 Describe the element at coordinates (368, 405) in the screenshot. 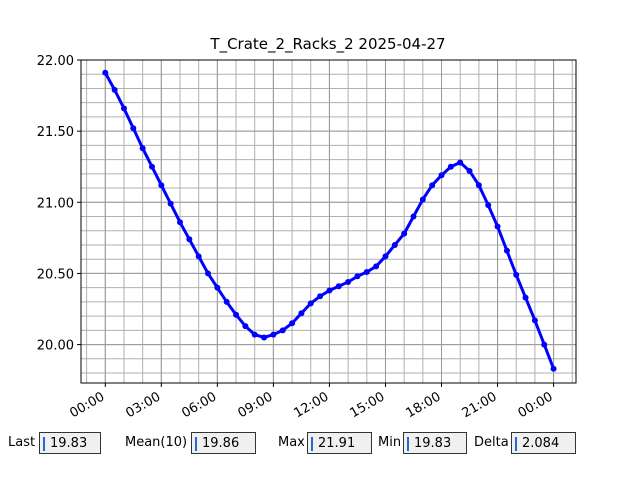

I see `x-tick-label: 15:00` at that location.